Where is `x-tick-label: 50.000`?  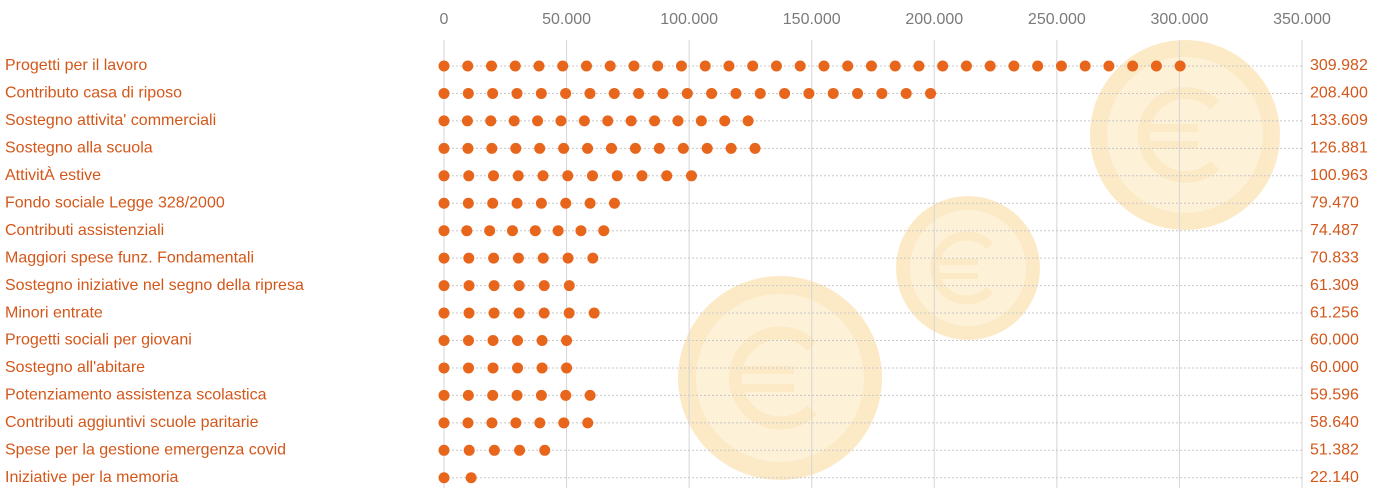
x-tick-label: 50.000 is located at coordinates (566, 19).